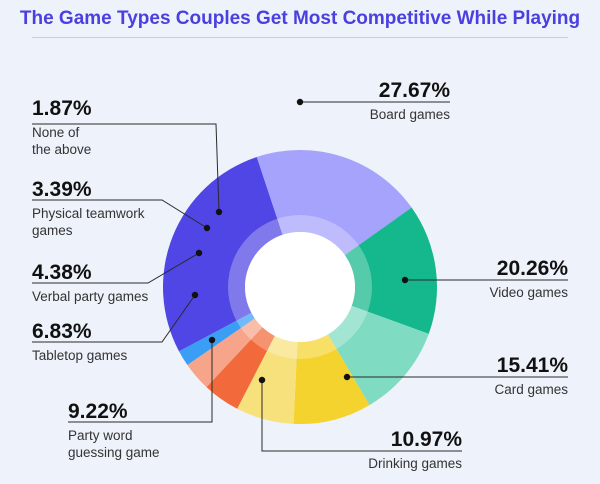  I want to click on leader-line-drinking-games, so click(361, 416).